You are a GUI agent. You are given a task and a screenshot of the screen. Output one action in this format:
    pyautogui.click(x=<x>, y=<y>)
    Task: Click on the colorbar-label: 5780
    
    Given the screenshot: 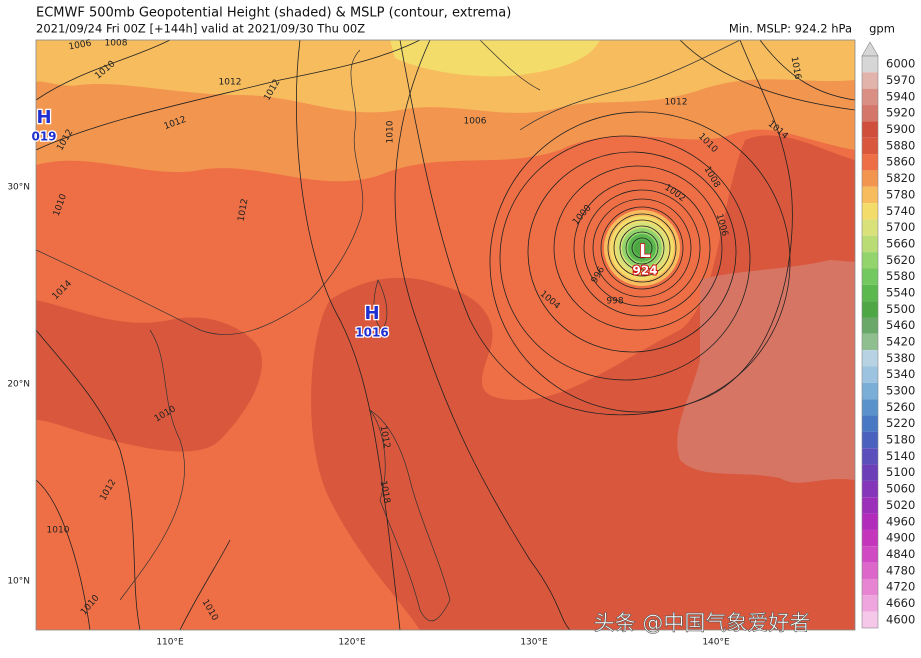 What is the action you would take?
    pyautogui.click(x=900, y=194)
    